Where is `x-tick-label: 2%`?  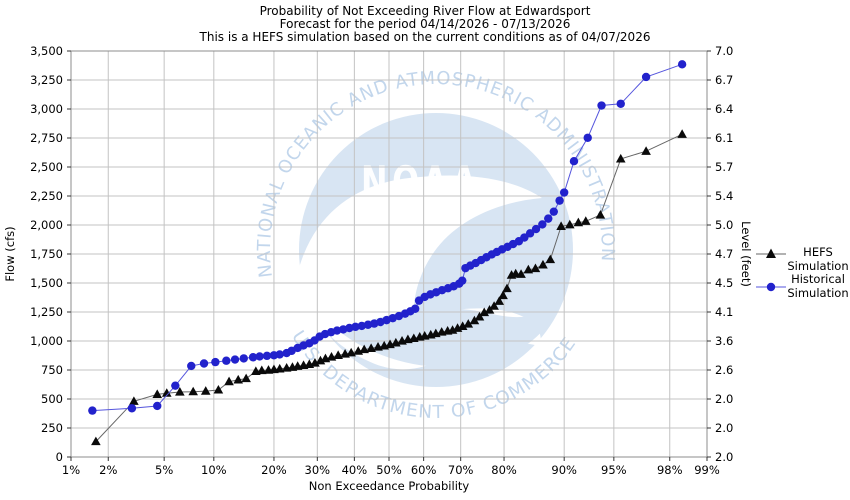
x-tick-label: 2% is located at coordinates (108, 470).